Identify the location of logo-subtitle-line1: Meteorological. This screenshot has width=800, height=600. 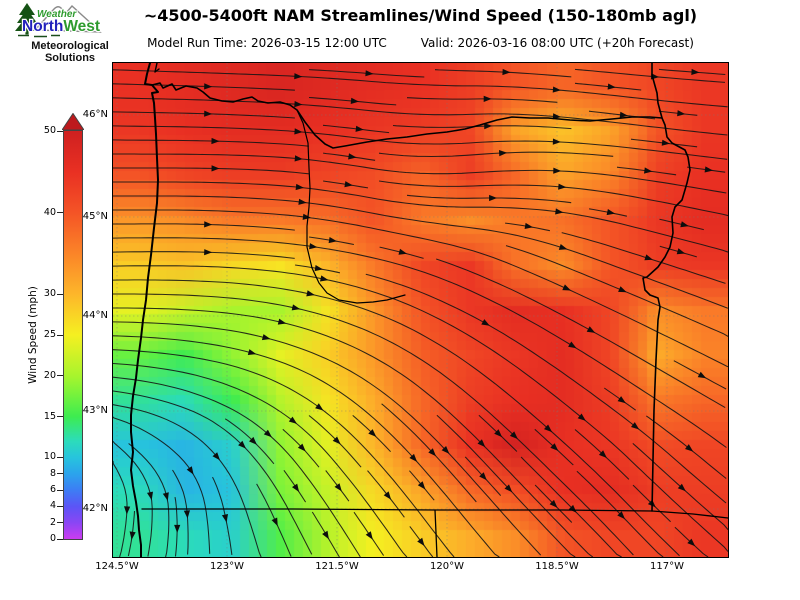
(70, 46).